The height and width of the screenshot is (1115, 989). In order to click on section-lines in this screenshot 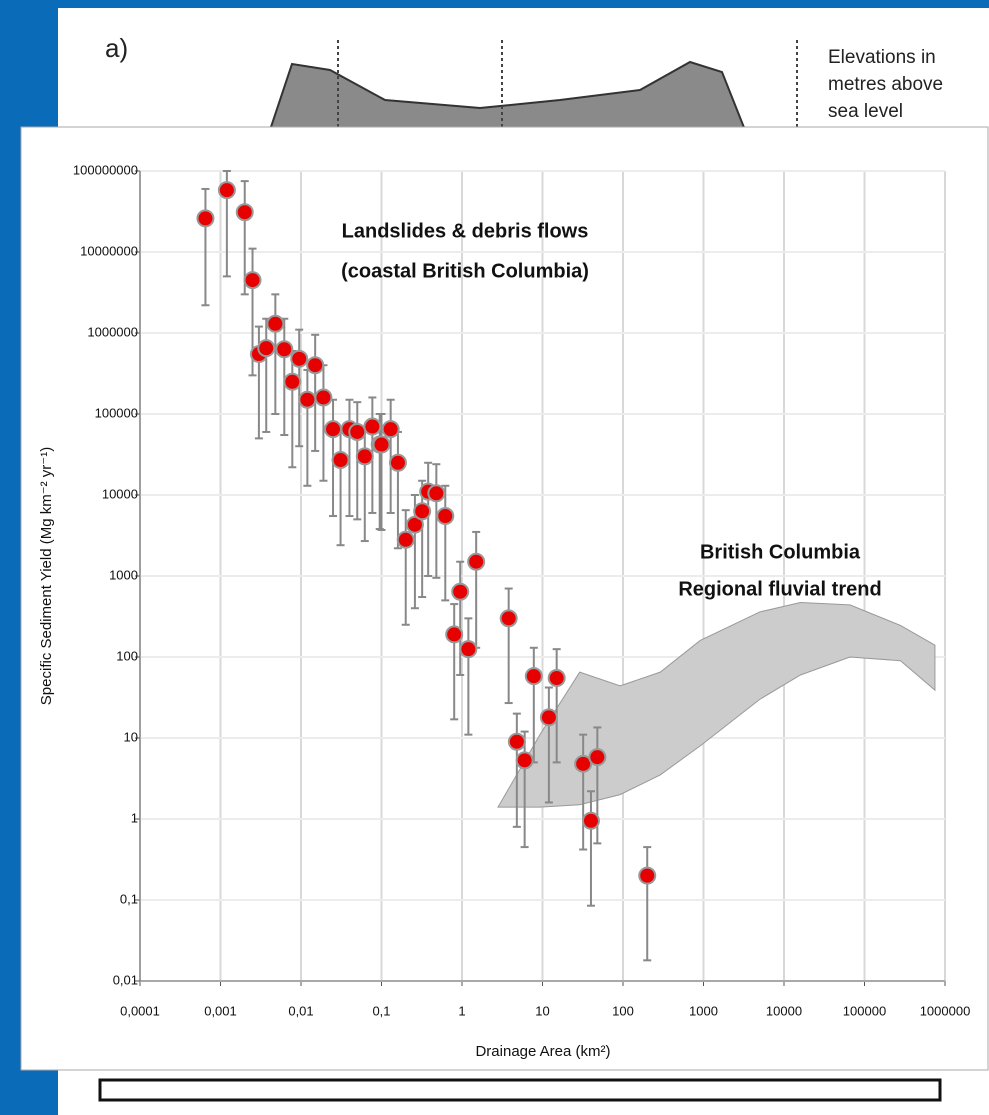, I will do `click(567, 85)`.